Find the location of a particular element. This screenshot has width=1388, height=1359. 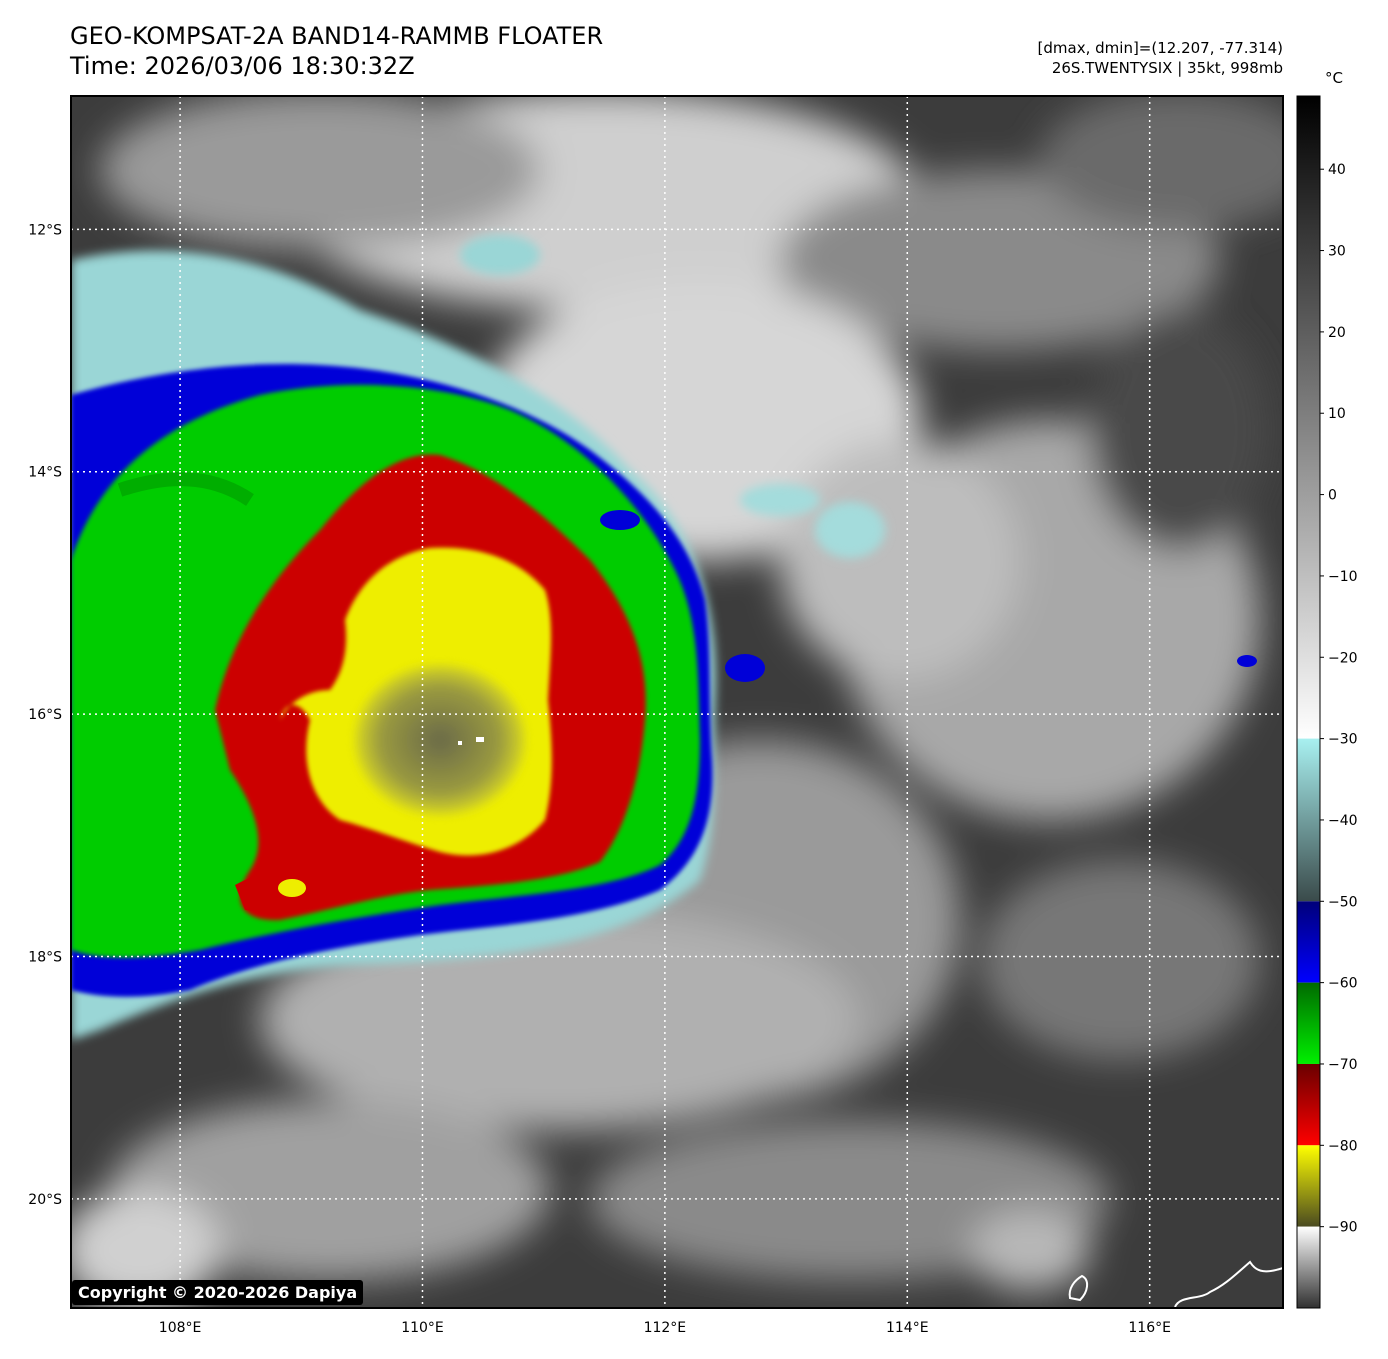

colorbar-tick-label: 40 is located at coordinates (1337, 170).